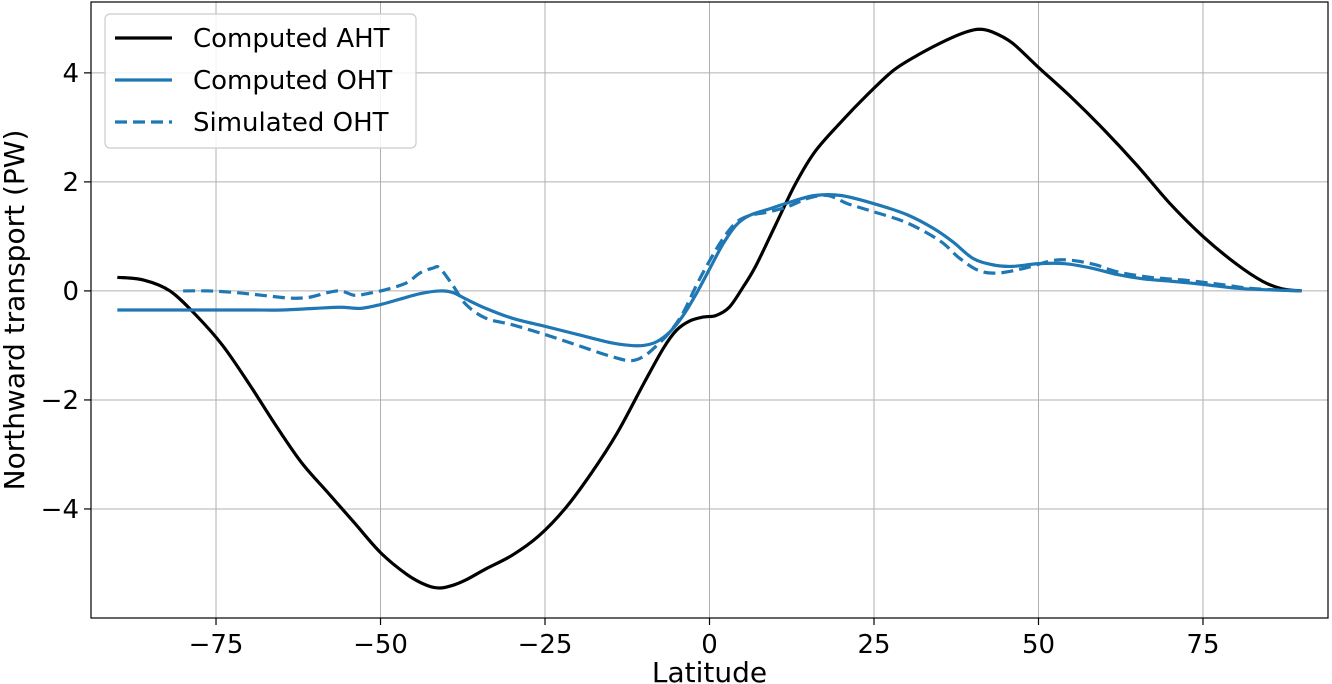  What do you see at coordinates (291, 123) in the screenshot?
I see `legend-label: Simulated OHT` at bounding box center [291, 123].